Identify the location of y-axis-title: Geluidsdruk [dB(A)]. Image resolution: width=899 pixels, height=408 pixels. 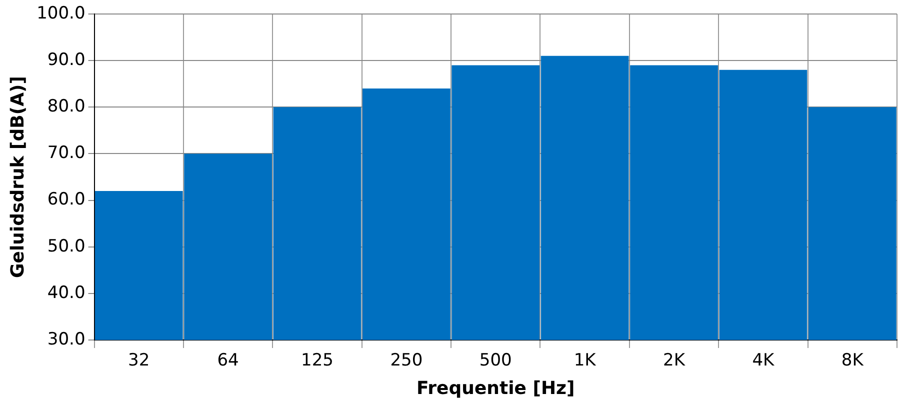
(17, 177).